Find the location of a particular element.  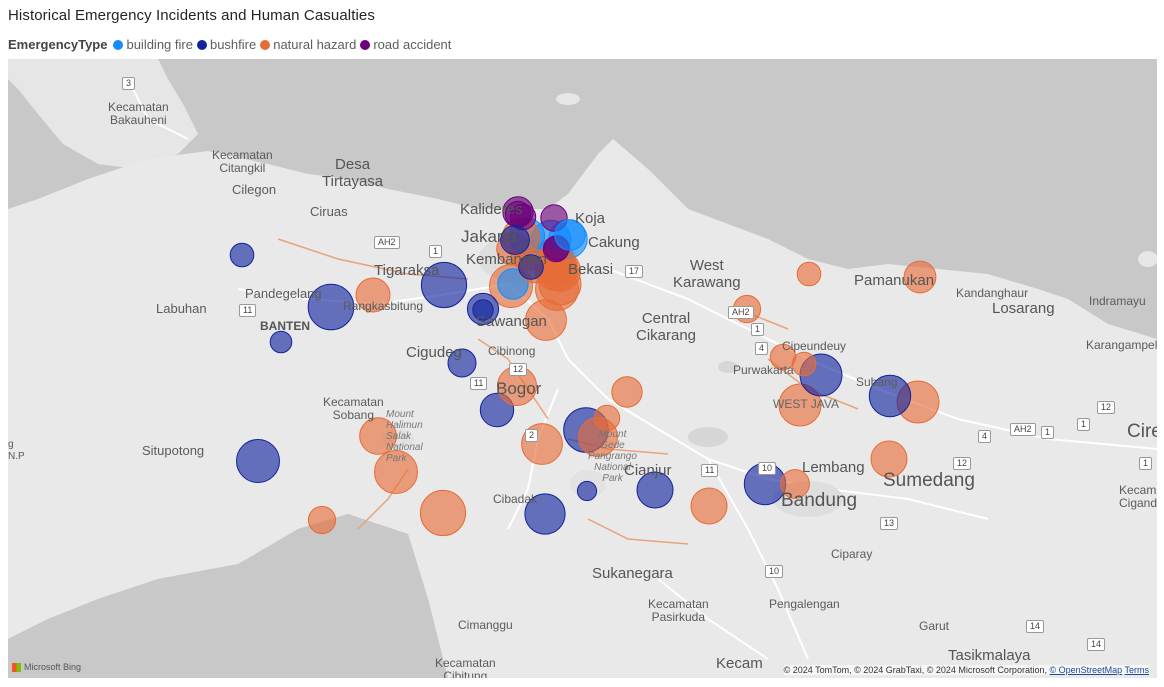

label-kembangan: Kembangan is located at coordinates (506, 259).